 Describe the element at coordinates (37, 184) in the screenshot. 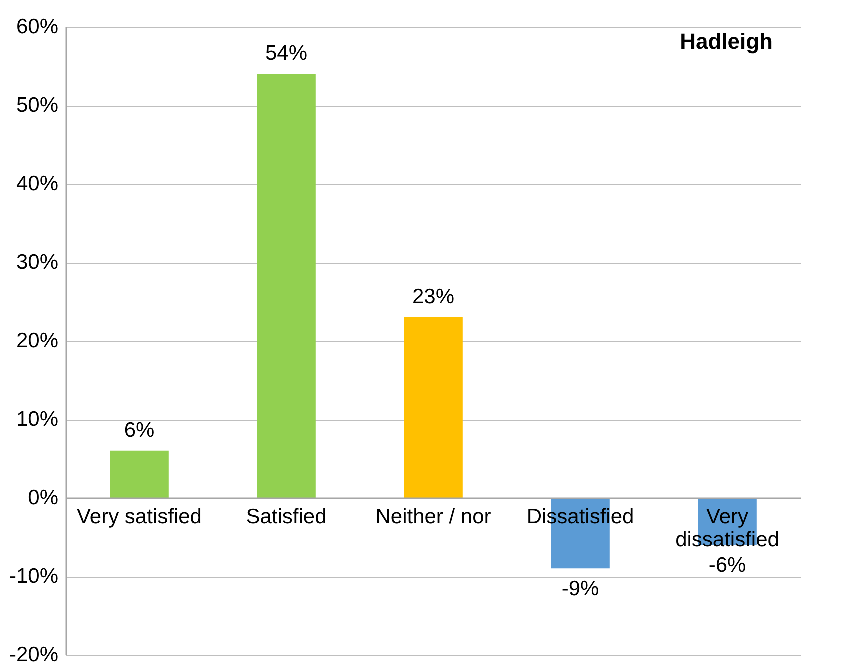

I see `y-tick-label: 40%` at that location.